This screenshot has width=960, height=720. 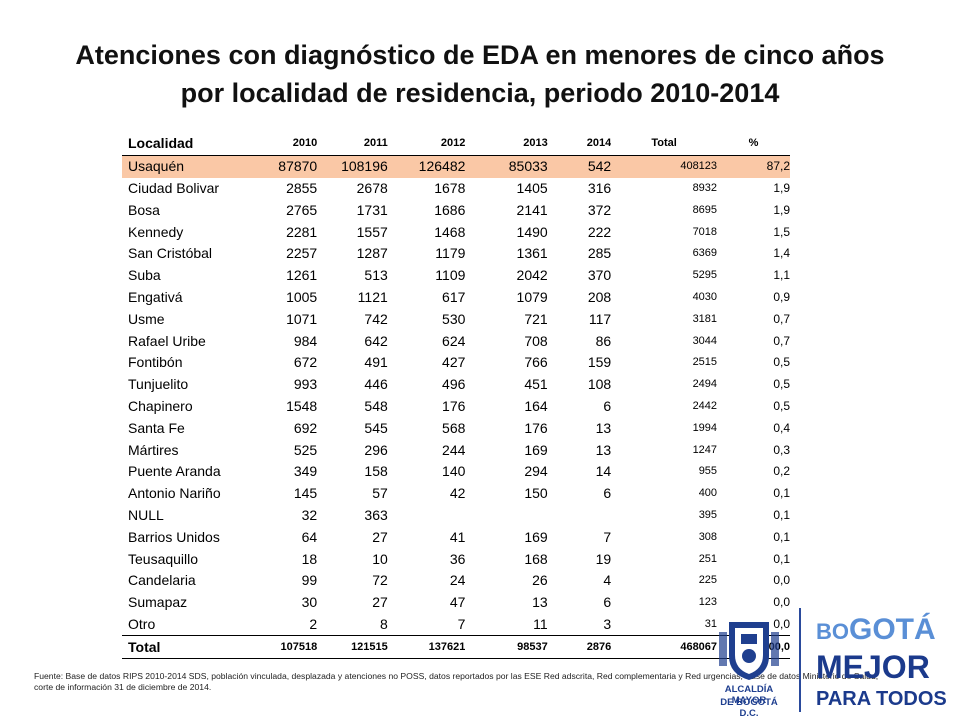 What do you see at coordinates (376, 275) in the screenshot?
I see `cell-2011: 513` at bounding box center [376, 275].